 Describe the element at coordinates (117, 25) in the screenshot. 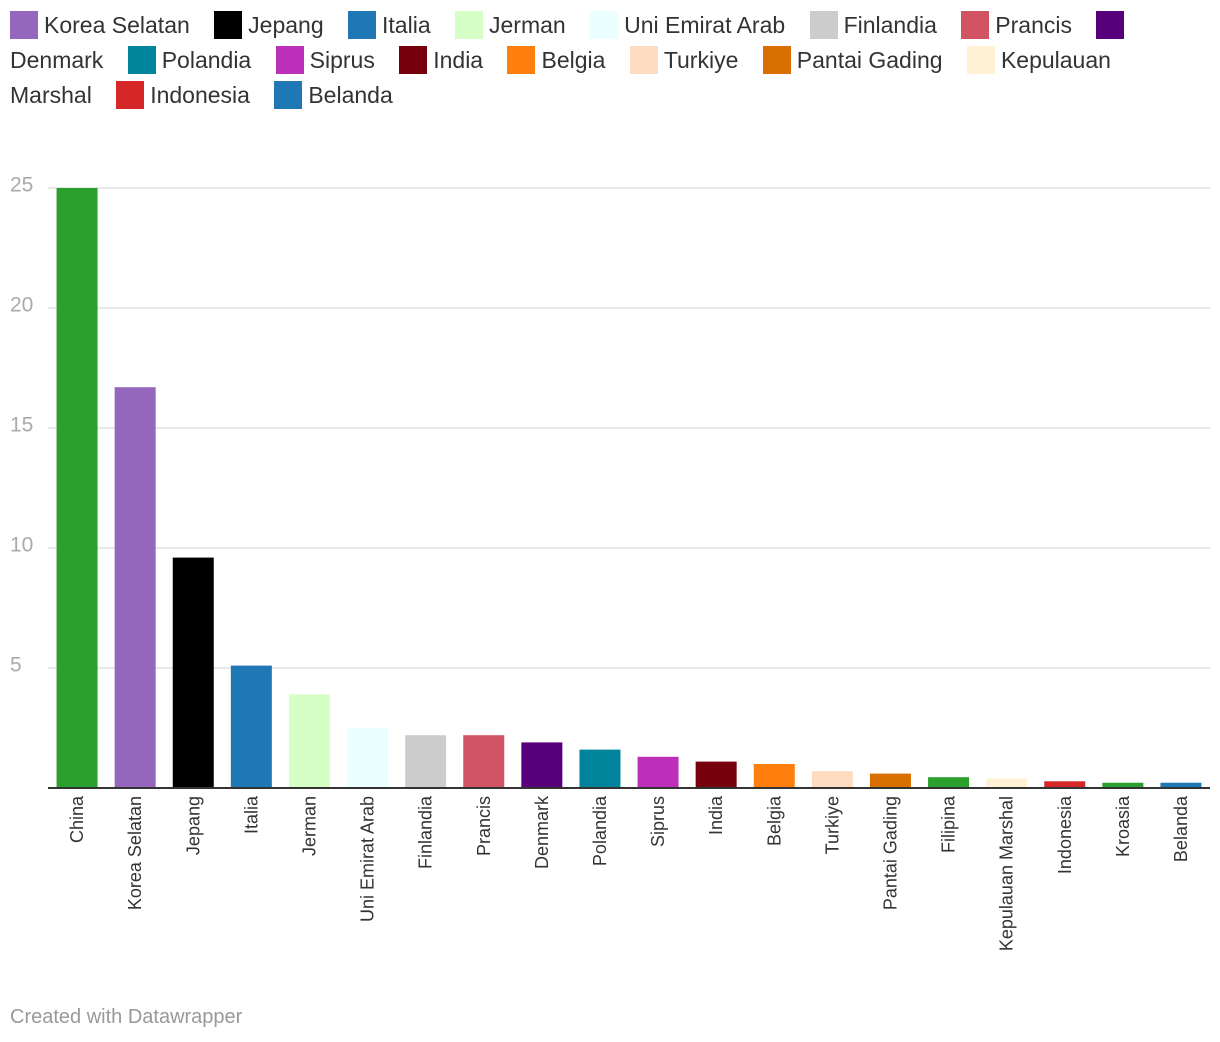

I see `legend-label: Korea Selatan` at that location.